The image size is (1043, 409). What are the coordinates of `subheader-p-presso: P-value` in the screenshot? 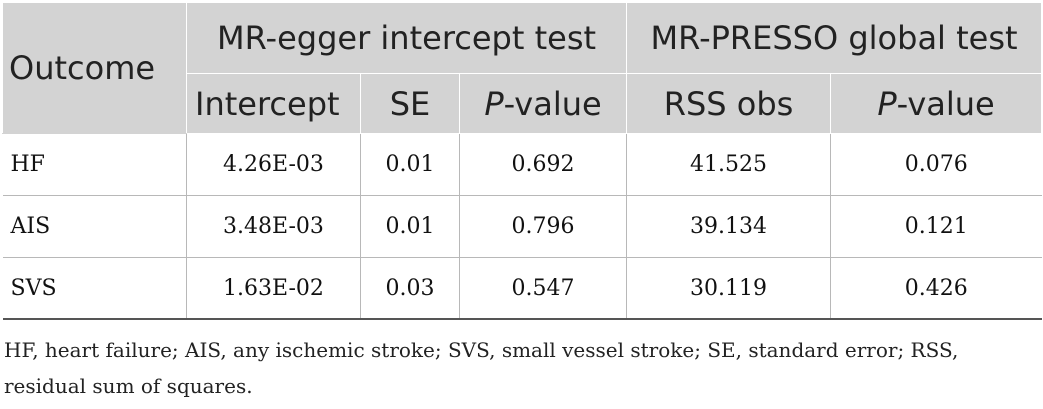 It's located at (936, 103).